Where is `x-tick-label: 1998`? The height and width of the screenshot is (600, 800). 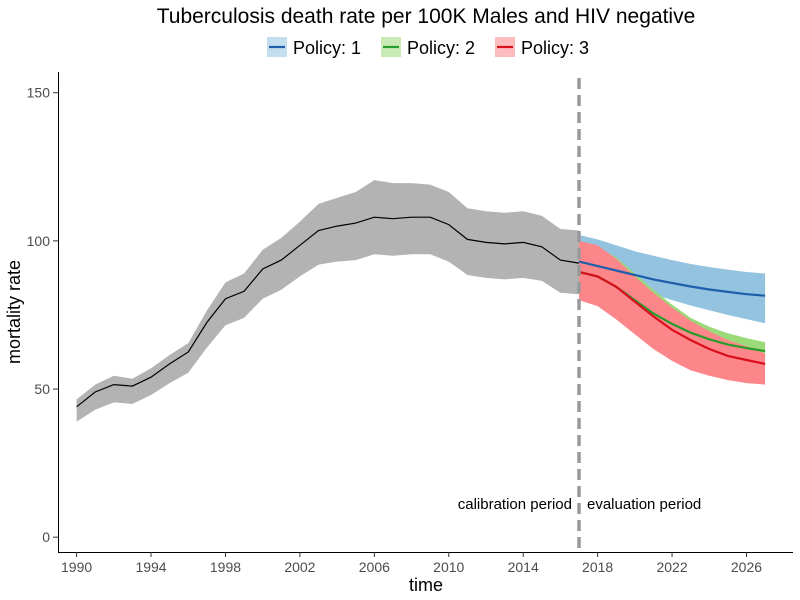
x-tick-label: 1998 is located at coordinates (225, 567).